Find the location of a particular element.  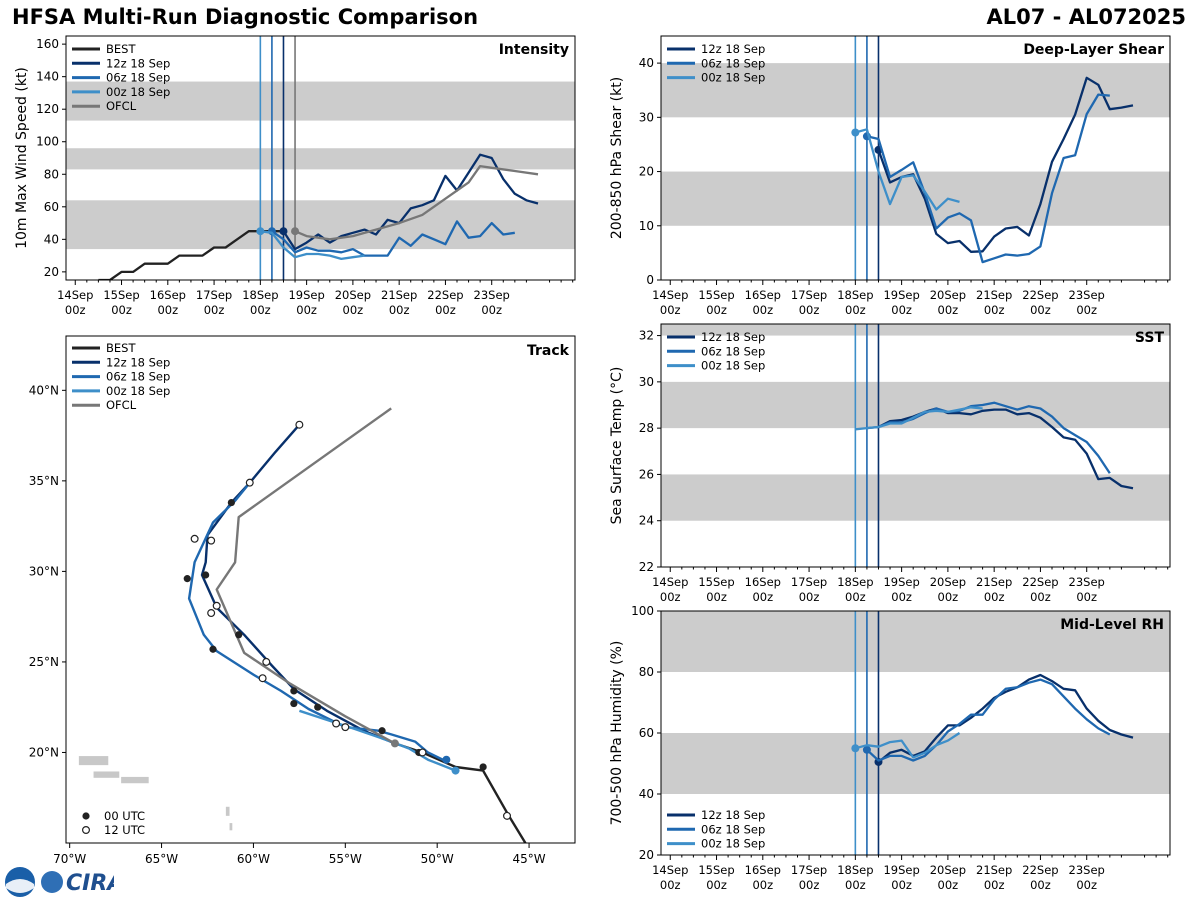

track-line-best is located at coordinates (460, 792).